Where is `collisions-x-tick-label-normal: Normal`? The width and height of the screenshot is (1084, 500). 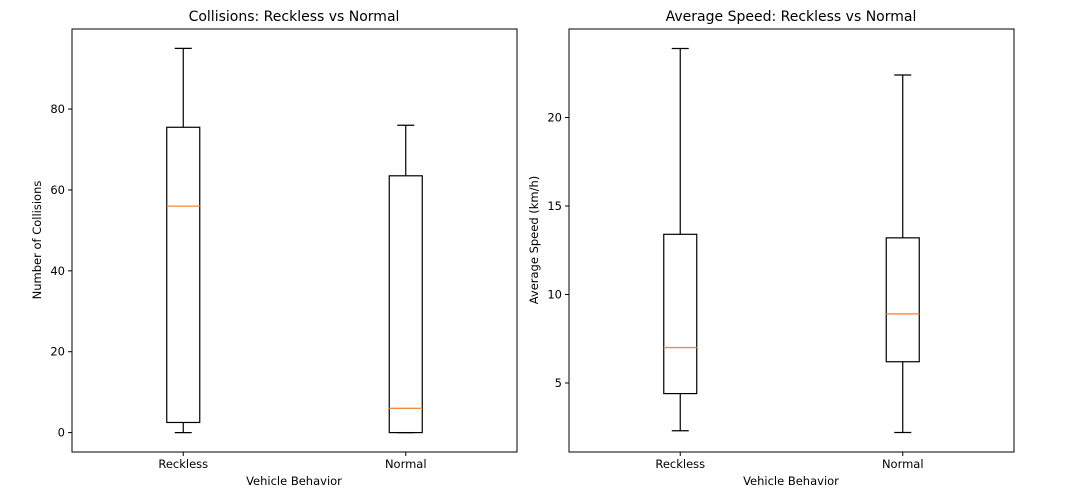
collisions-x-tick-label-normal: Normal is located at coordinates (406, 464).